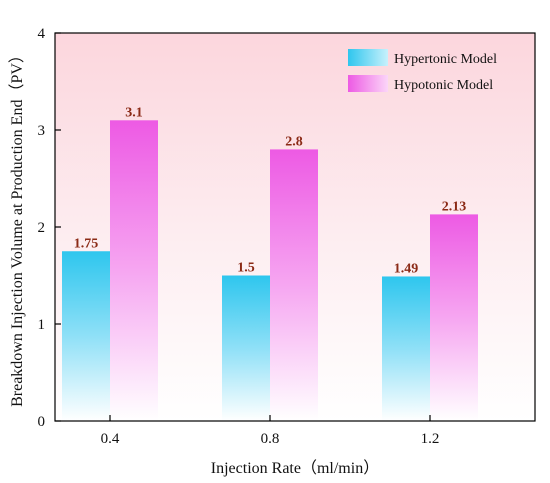 This screenshot has width=550, height=483. What do you see at coordinates (246, 268) in the screenshot?
I see `data-label-hypertonic-1: 1.5` at bounding box center [246, 268].